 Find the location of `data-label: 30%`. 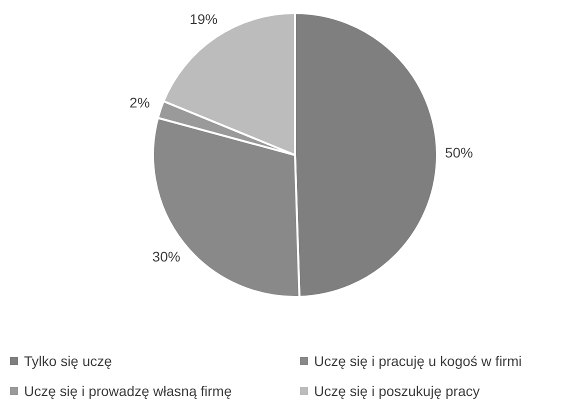

data-label: 30% is located at coordinates (166, 256).